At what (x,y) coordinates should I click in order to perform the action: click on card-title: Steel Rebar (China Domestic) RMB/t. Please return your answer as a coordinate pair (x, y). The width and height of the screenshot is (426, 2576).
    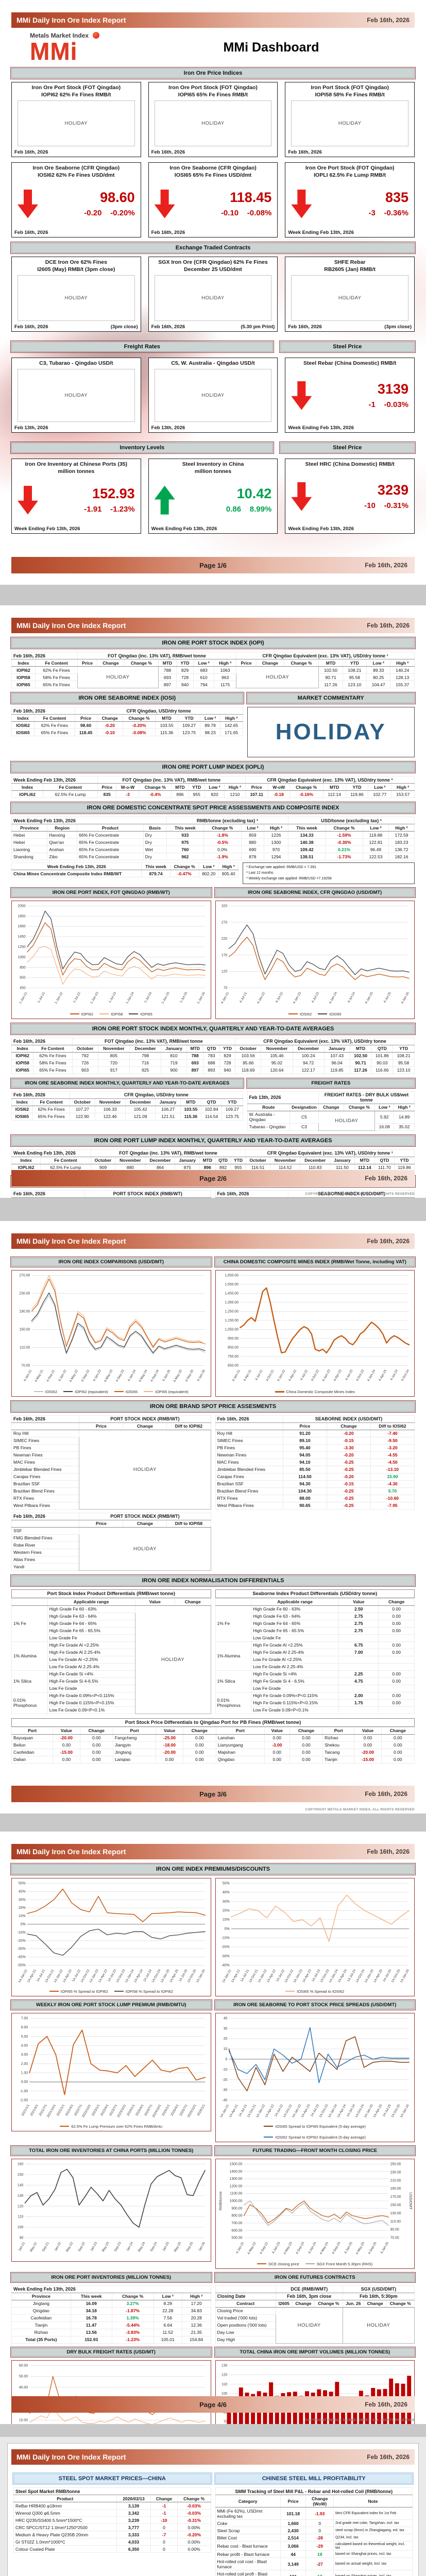
    Looking at the image, I should click on (350, 363).